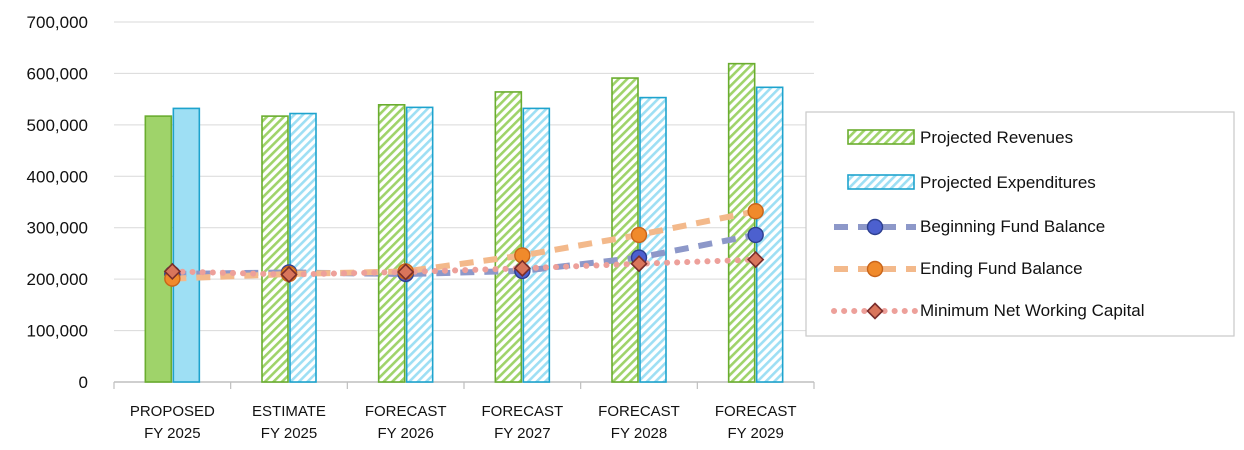  What do you see at coordinates (755, 433) in the screenshot?
I see `x-tick-label: FY 2029` at bounding box center [755, 433].